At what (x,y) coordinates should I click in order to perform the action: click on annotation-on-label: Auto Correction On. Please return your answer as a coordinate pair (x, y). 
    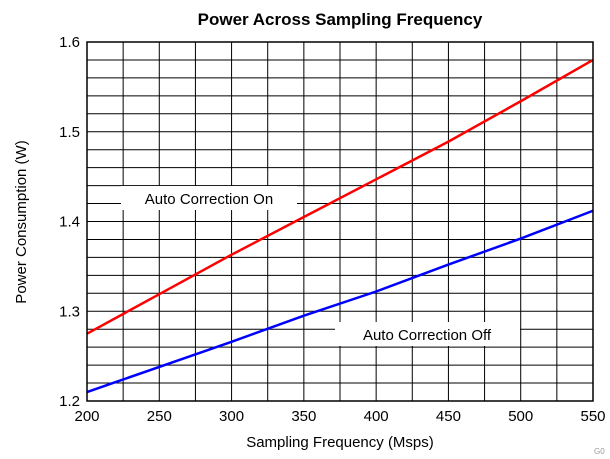
    Looking at the image, I should click on (209, 199).